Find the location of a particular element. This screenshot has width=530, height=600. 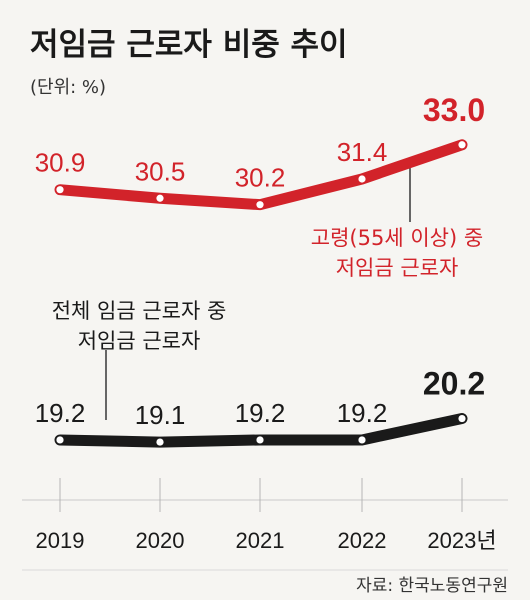

x-tick-label: 2020 is located at coordinates (160, 540).